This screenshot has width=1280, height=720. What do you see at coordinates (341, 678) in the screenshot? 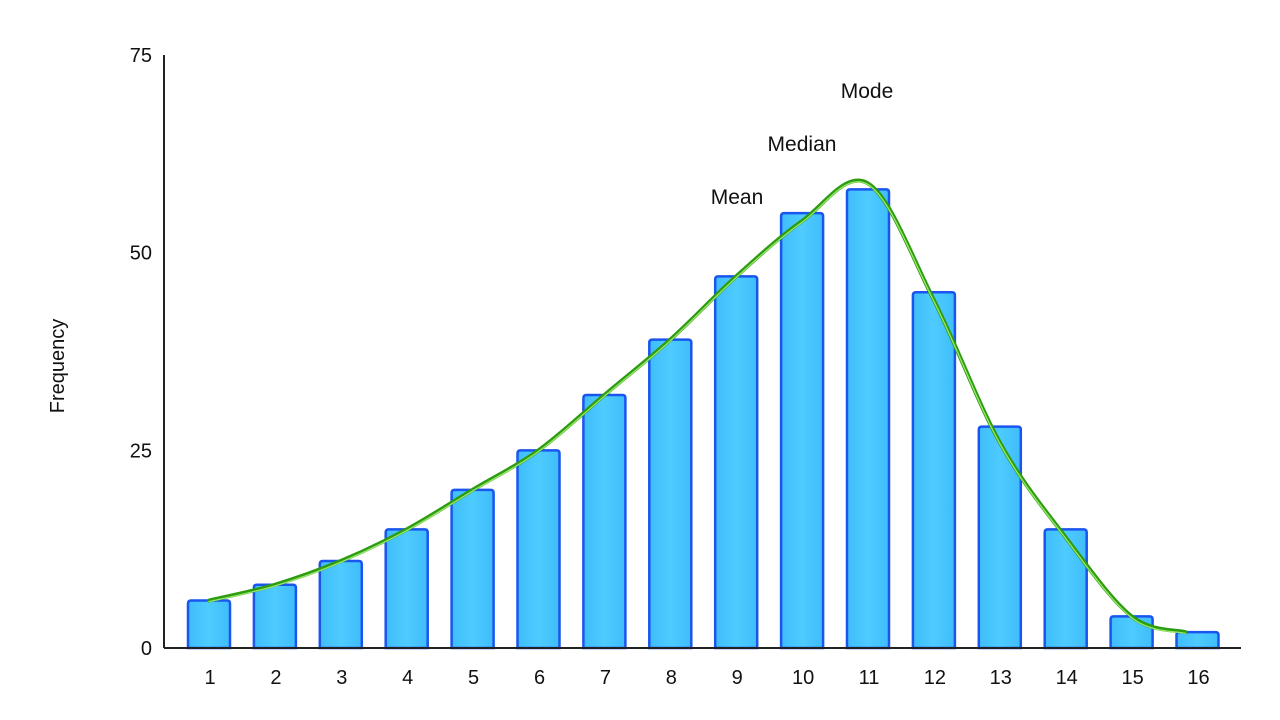
I see `x-tick-3: 3` at bounding box center [341, 678].